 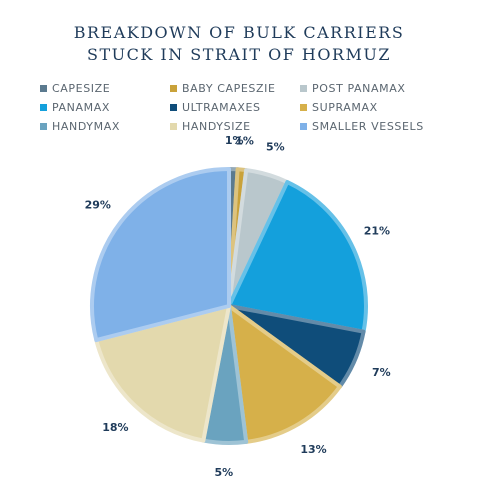 I want to click on legend-item: BABY CAPESZIE, so click(x=235, y=88).